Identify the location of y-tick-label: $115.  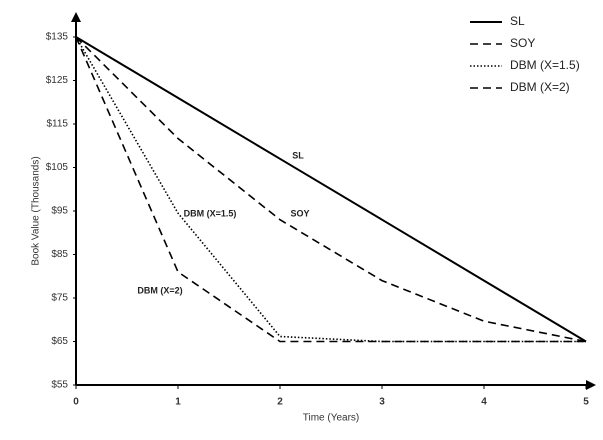
(57, 124).